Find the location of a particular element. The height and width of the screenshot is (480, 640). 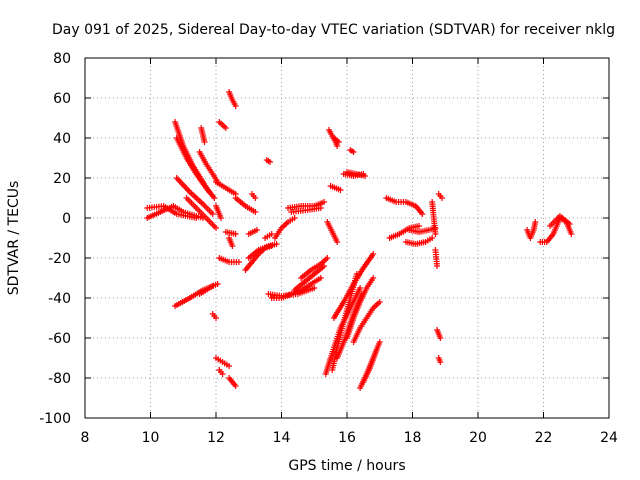

y-tick-label: -60 is located at coordinates (59, 339).